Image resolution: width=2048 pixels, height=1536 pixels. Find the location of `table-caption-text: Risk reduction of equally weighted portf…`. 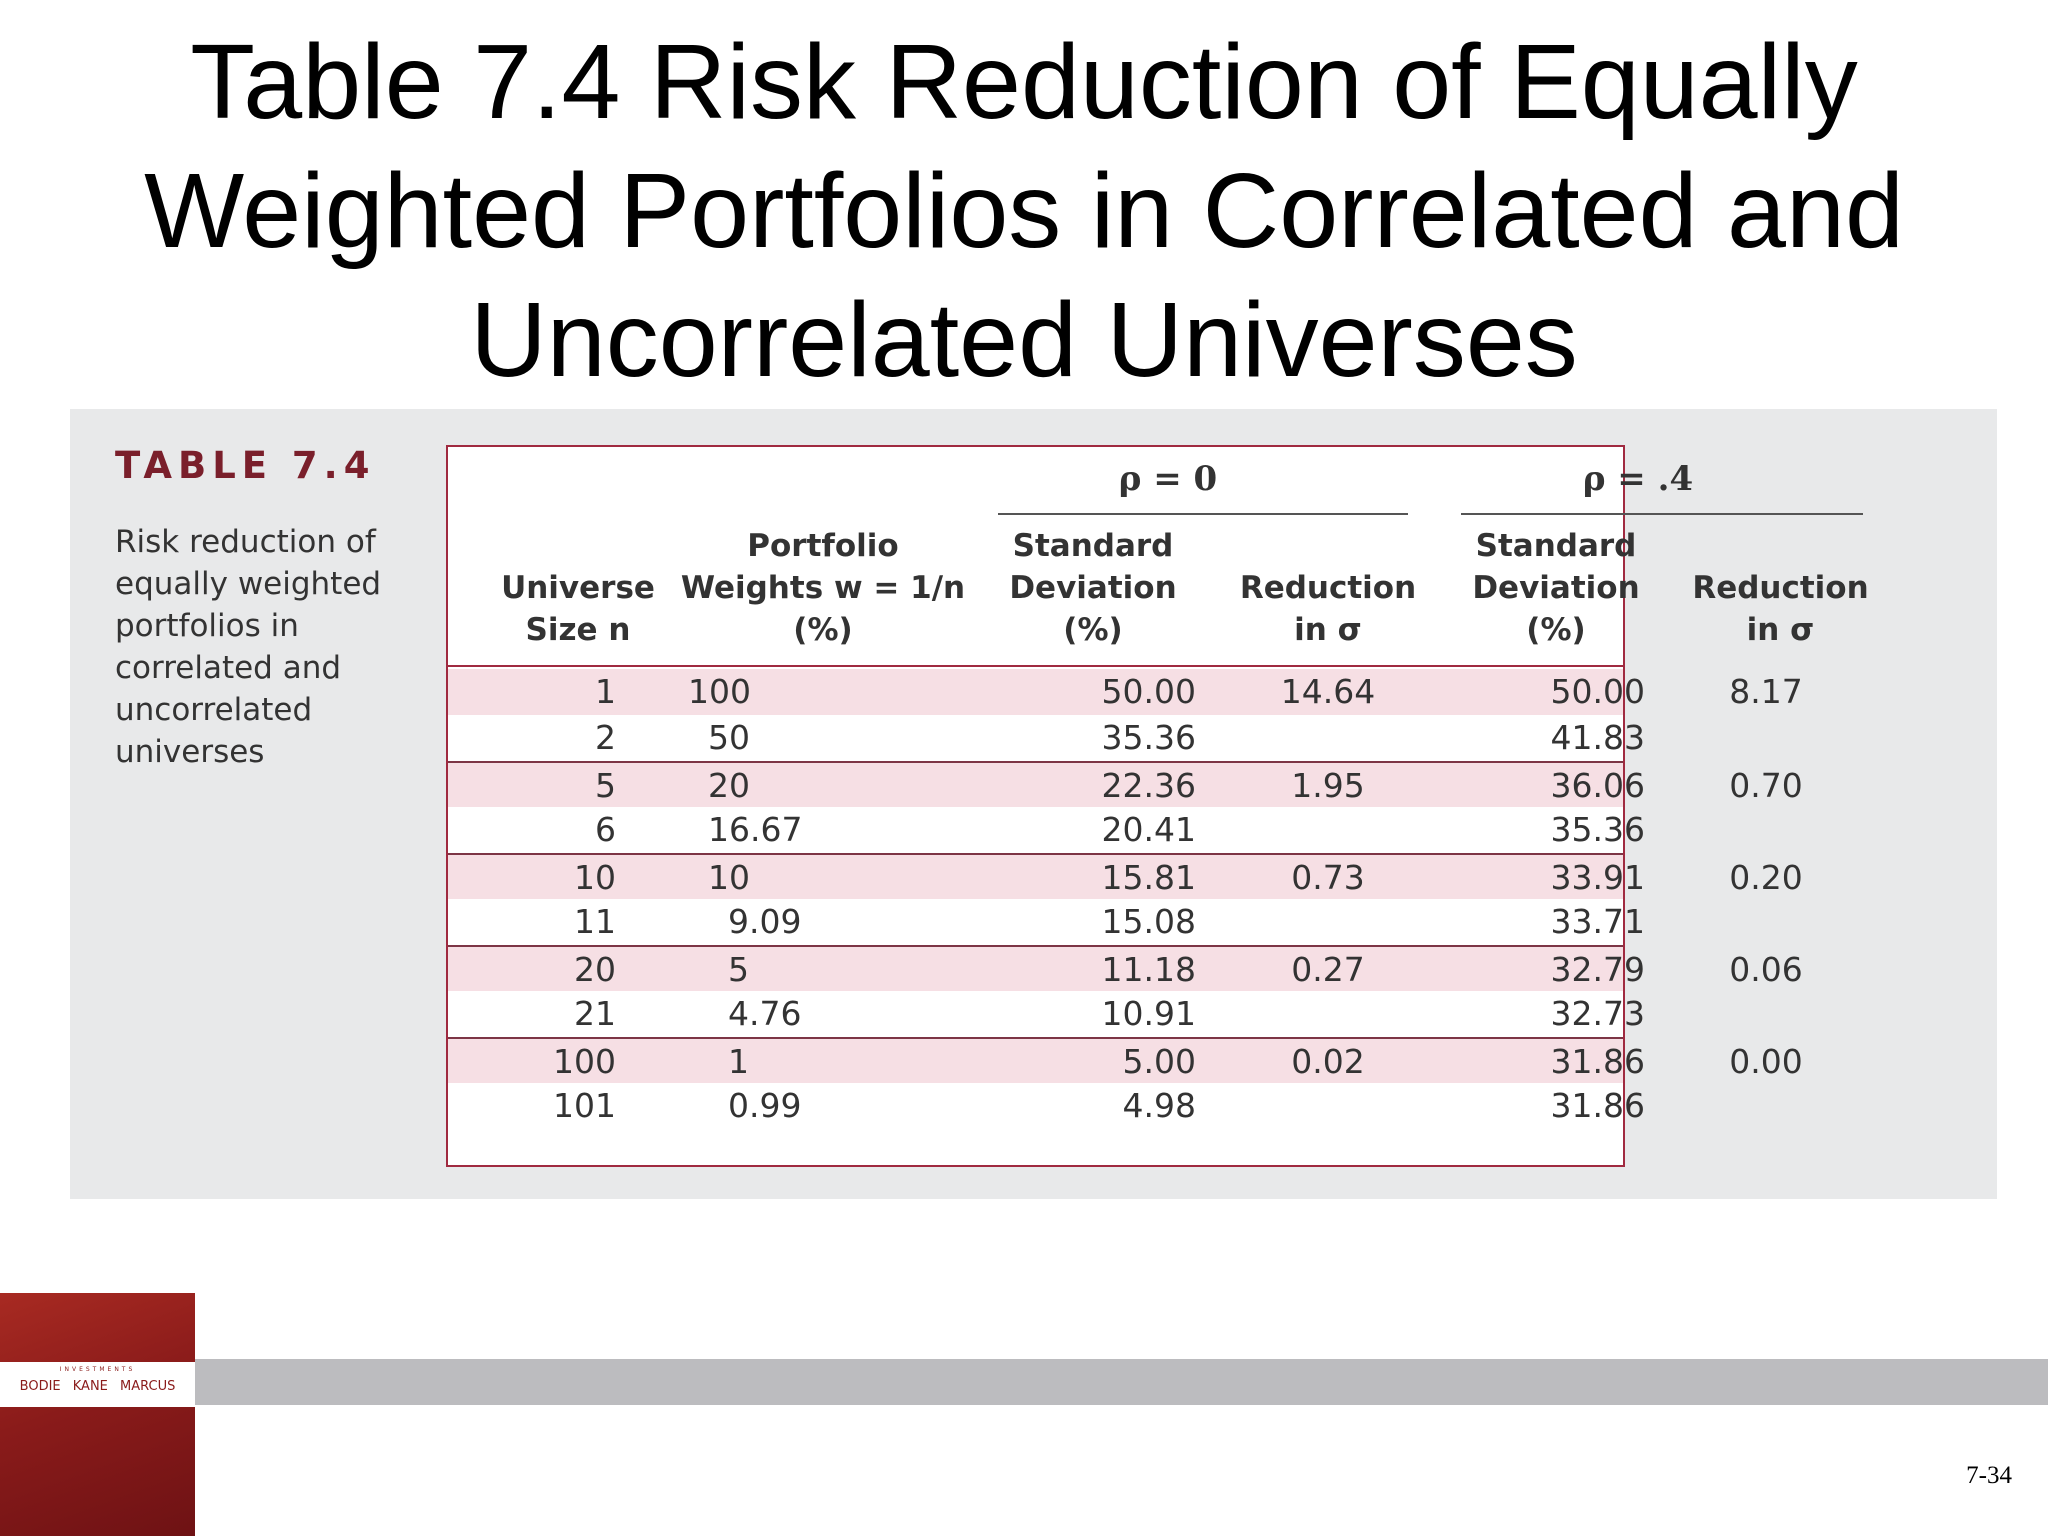

table-caption-text: Risk reduction of equally weighted portf… is located at coordinates (275, 647).